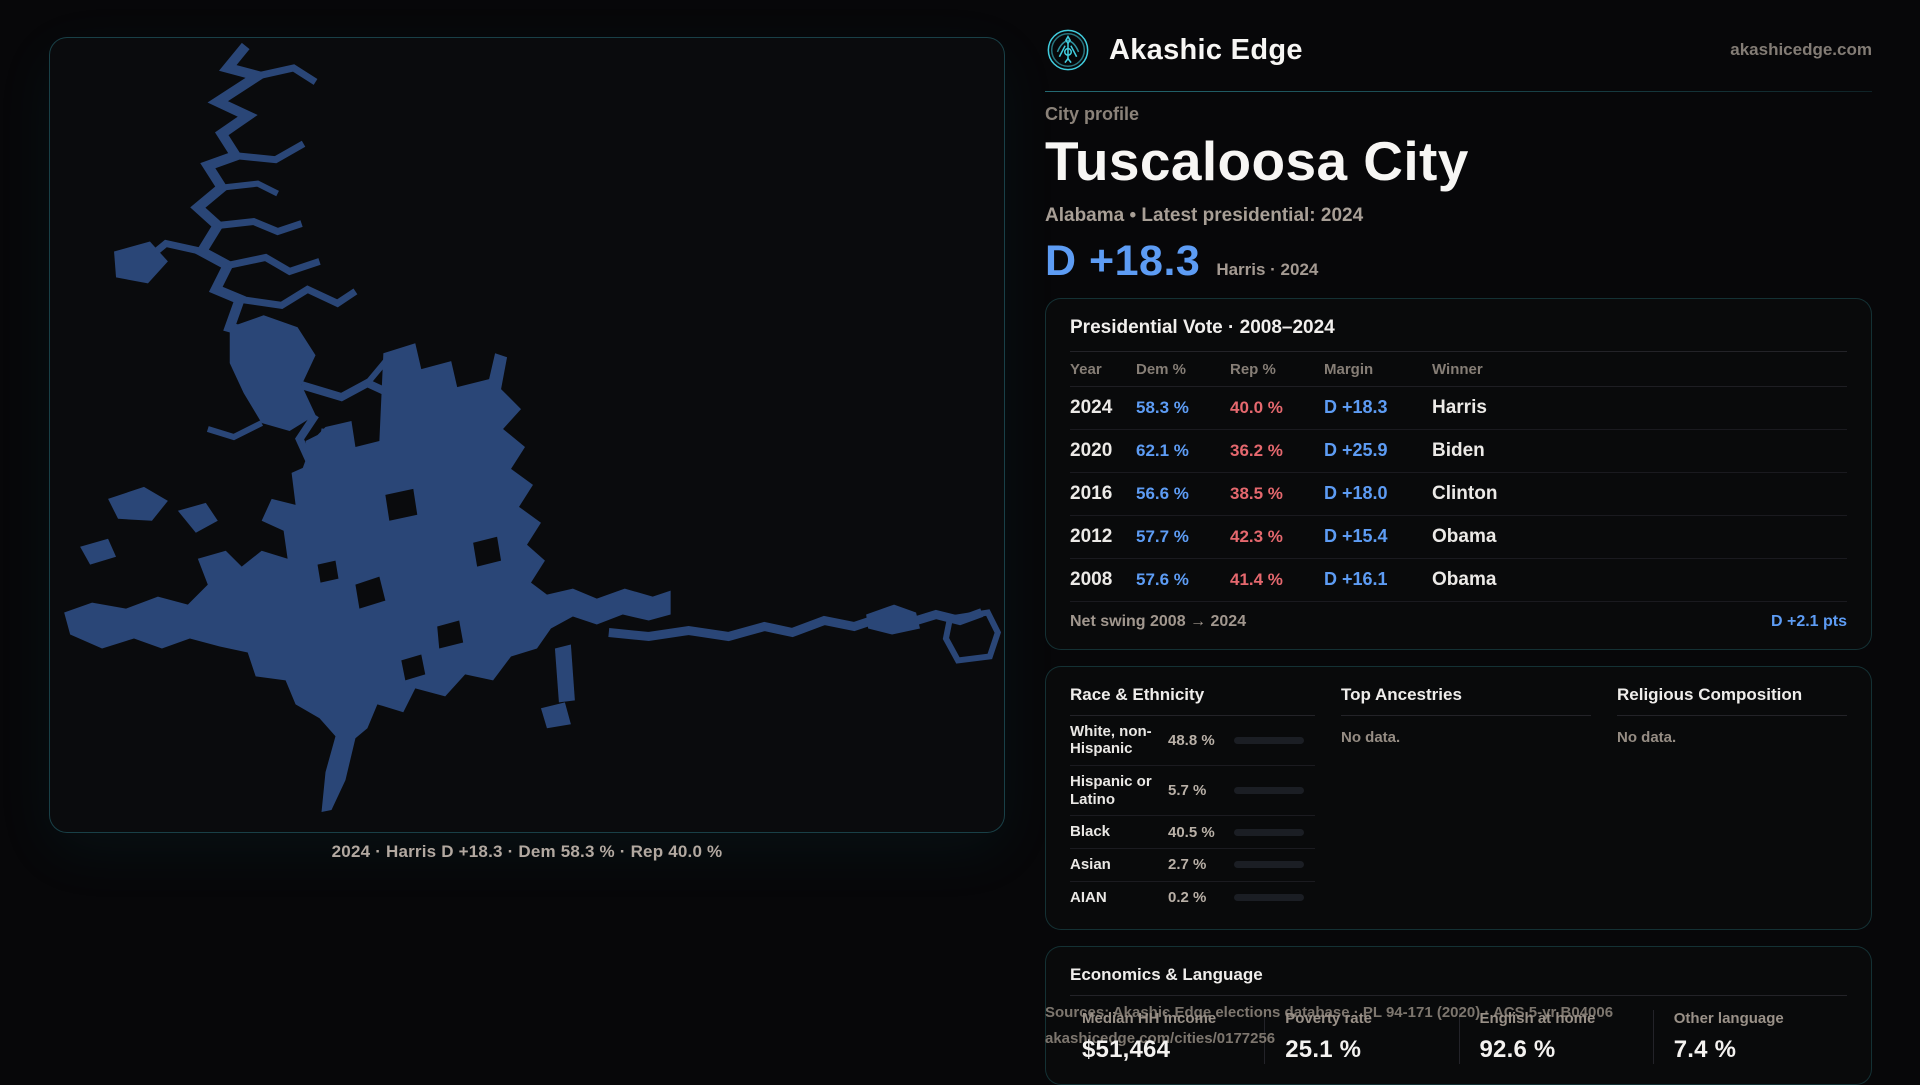 This screenshot has width=1920, height=1085. Describe the element at coordinates (1356, 450) in the screenshot. I see `vote-margin: D +25.9` at that location.